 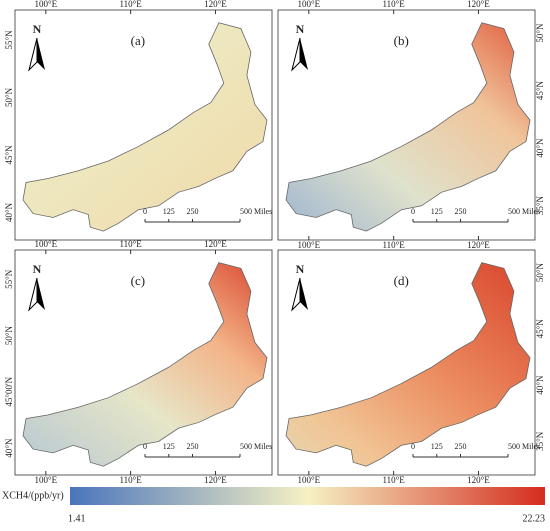 What do you see at coordinates (138, 280) in the screenshot?
I see `panel-label: (c)` at bounding box center [138, 280].